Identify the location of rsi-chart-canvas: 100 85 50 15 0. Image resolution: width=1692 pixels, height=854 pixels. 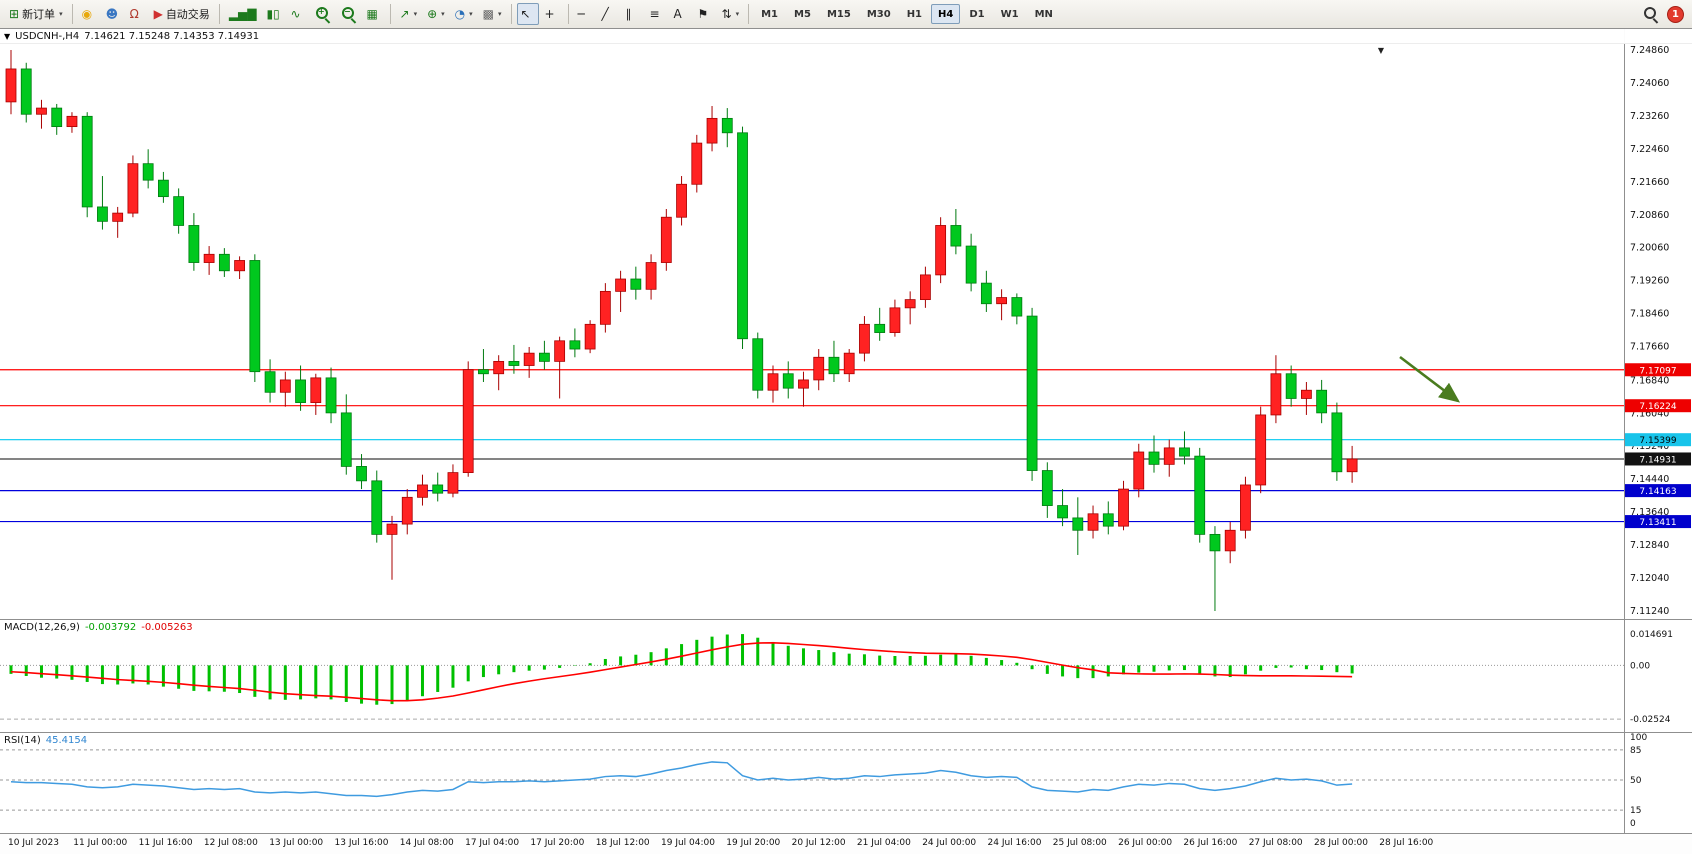
(846, 783).